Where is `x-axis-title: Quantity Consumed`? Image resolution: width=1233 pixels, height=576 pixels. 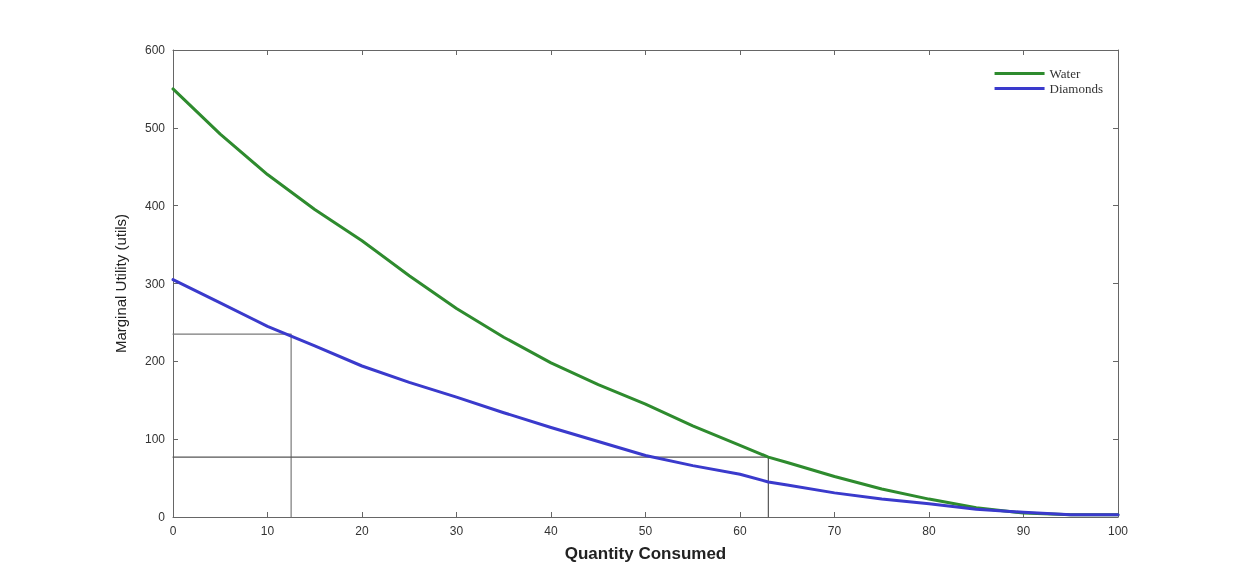
x-axis-title: Quantity Consumed is located at coordinates (645, 553).